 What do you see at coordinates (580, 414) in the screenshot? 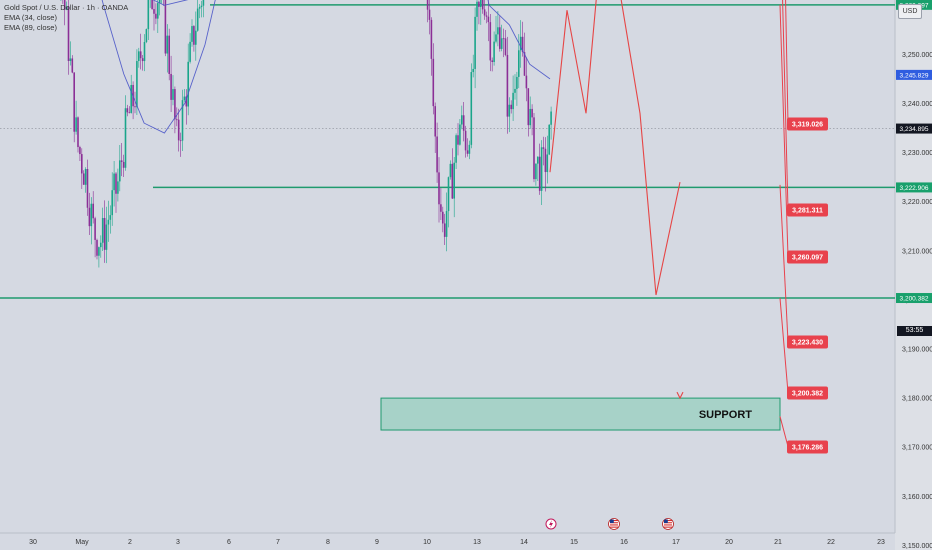
I see `support-zone` at bounding box center [580, 414].